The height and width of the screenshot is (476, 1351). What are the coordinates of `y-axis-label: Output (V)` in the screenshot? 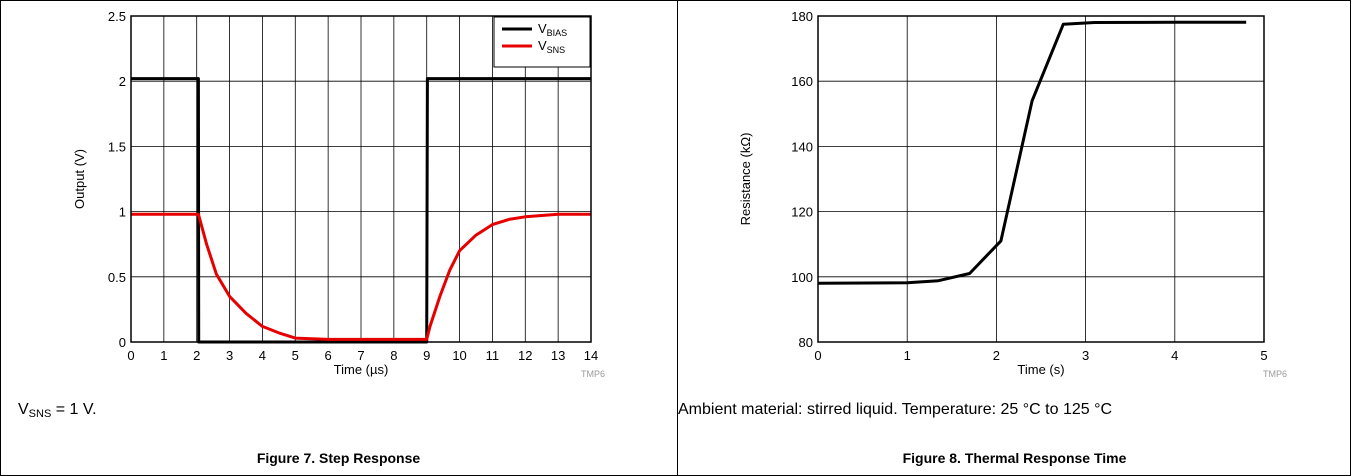 It's located at (79, 179).